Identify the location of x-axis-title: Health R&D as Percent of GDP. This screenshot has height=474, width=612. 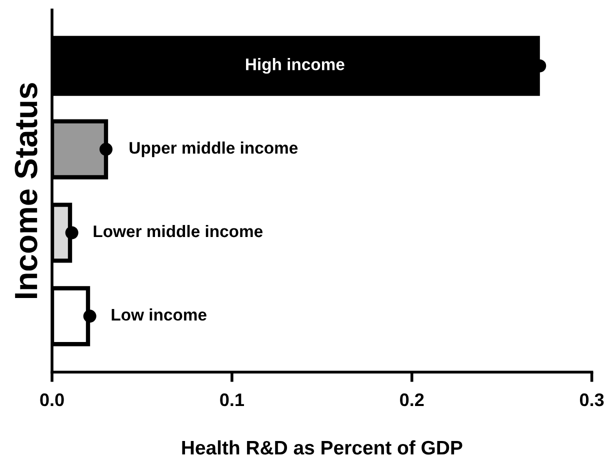
(322, 447).